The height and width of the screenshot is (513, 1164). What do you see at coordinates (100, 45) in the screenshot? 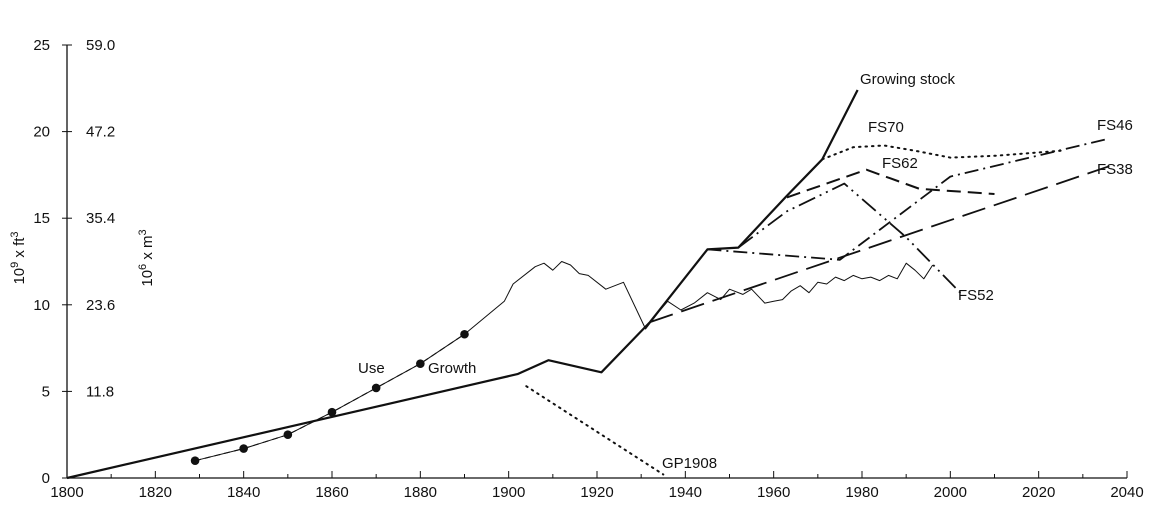
I see `y2-tick-label: 59.0` at bounding box center [100, 45].